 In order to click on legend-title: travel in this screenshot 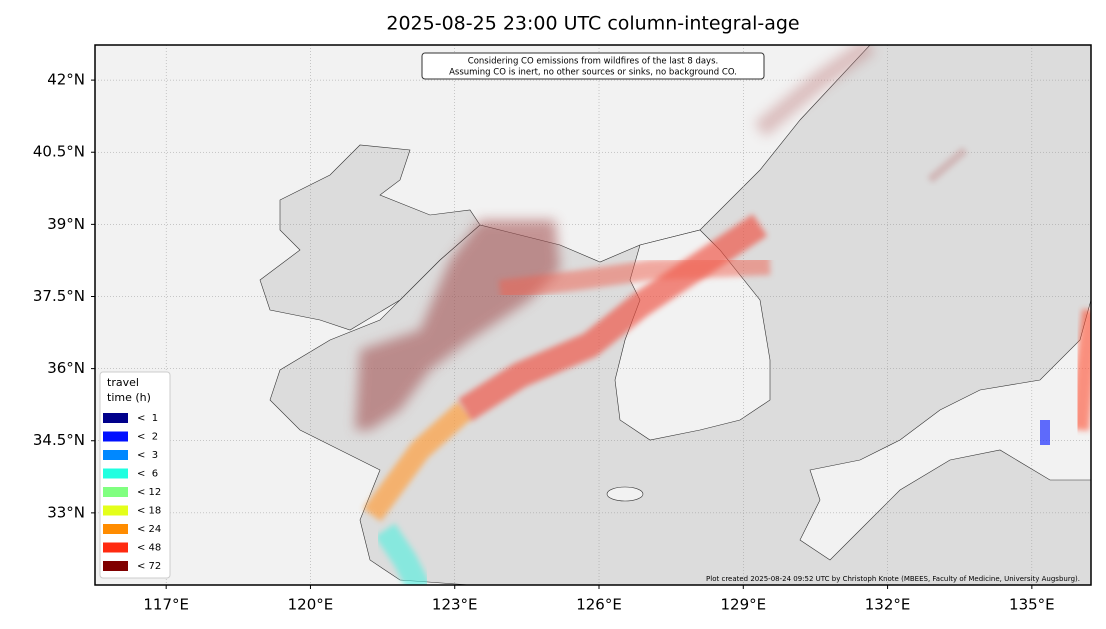, I will do `click(123, 382)`.